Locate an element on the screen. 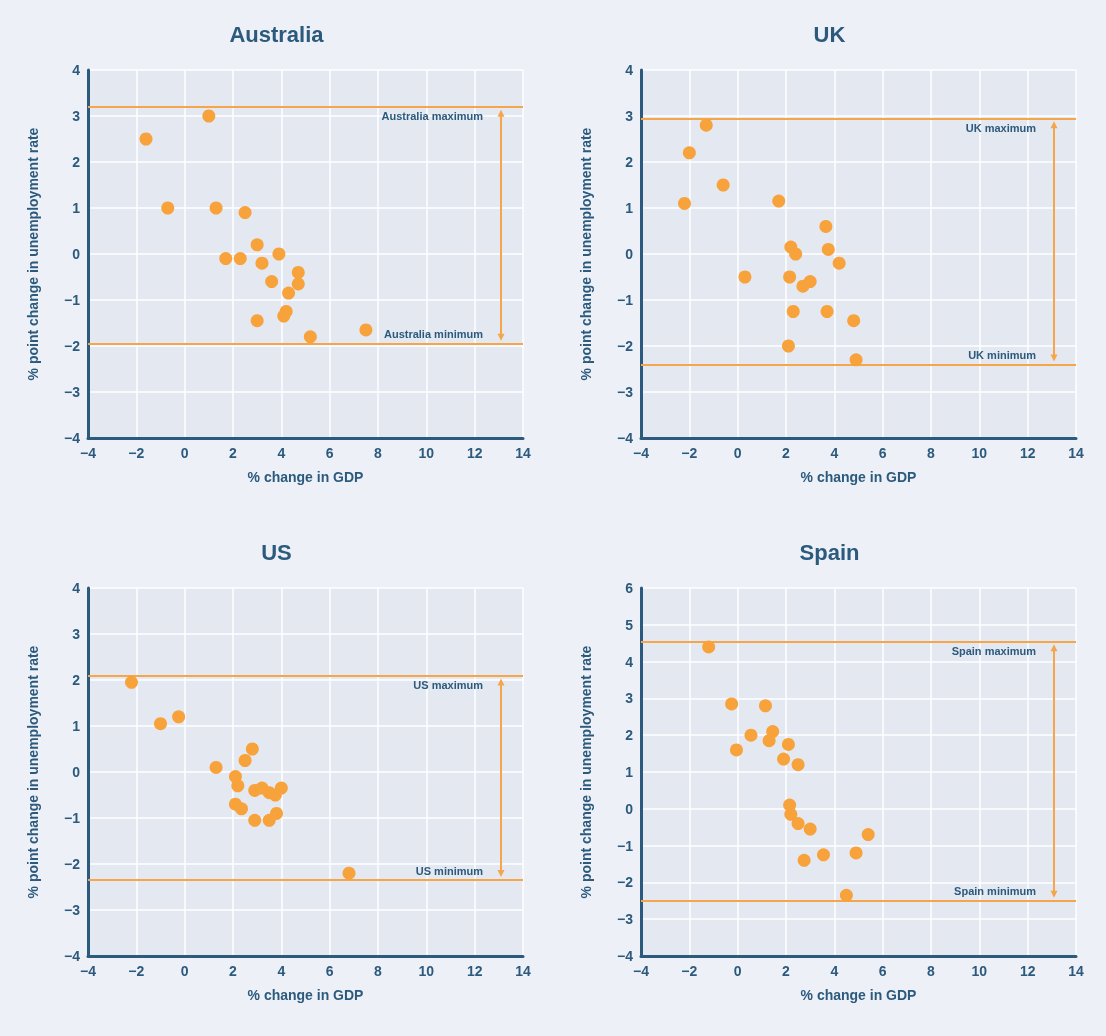  ref-line-label: US minimum is located at coordinates (449, 870).